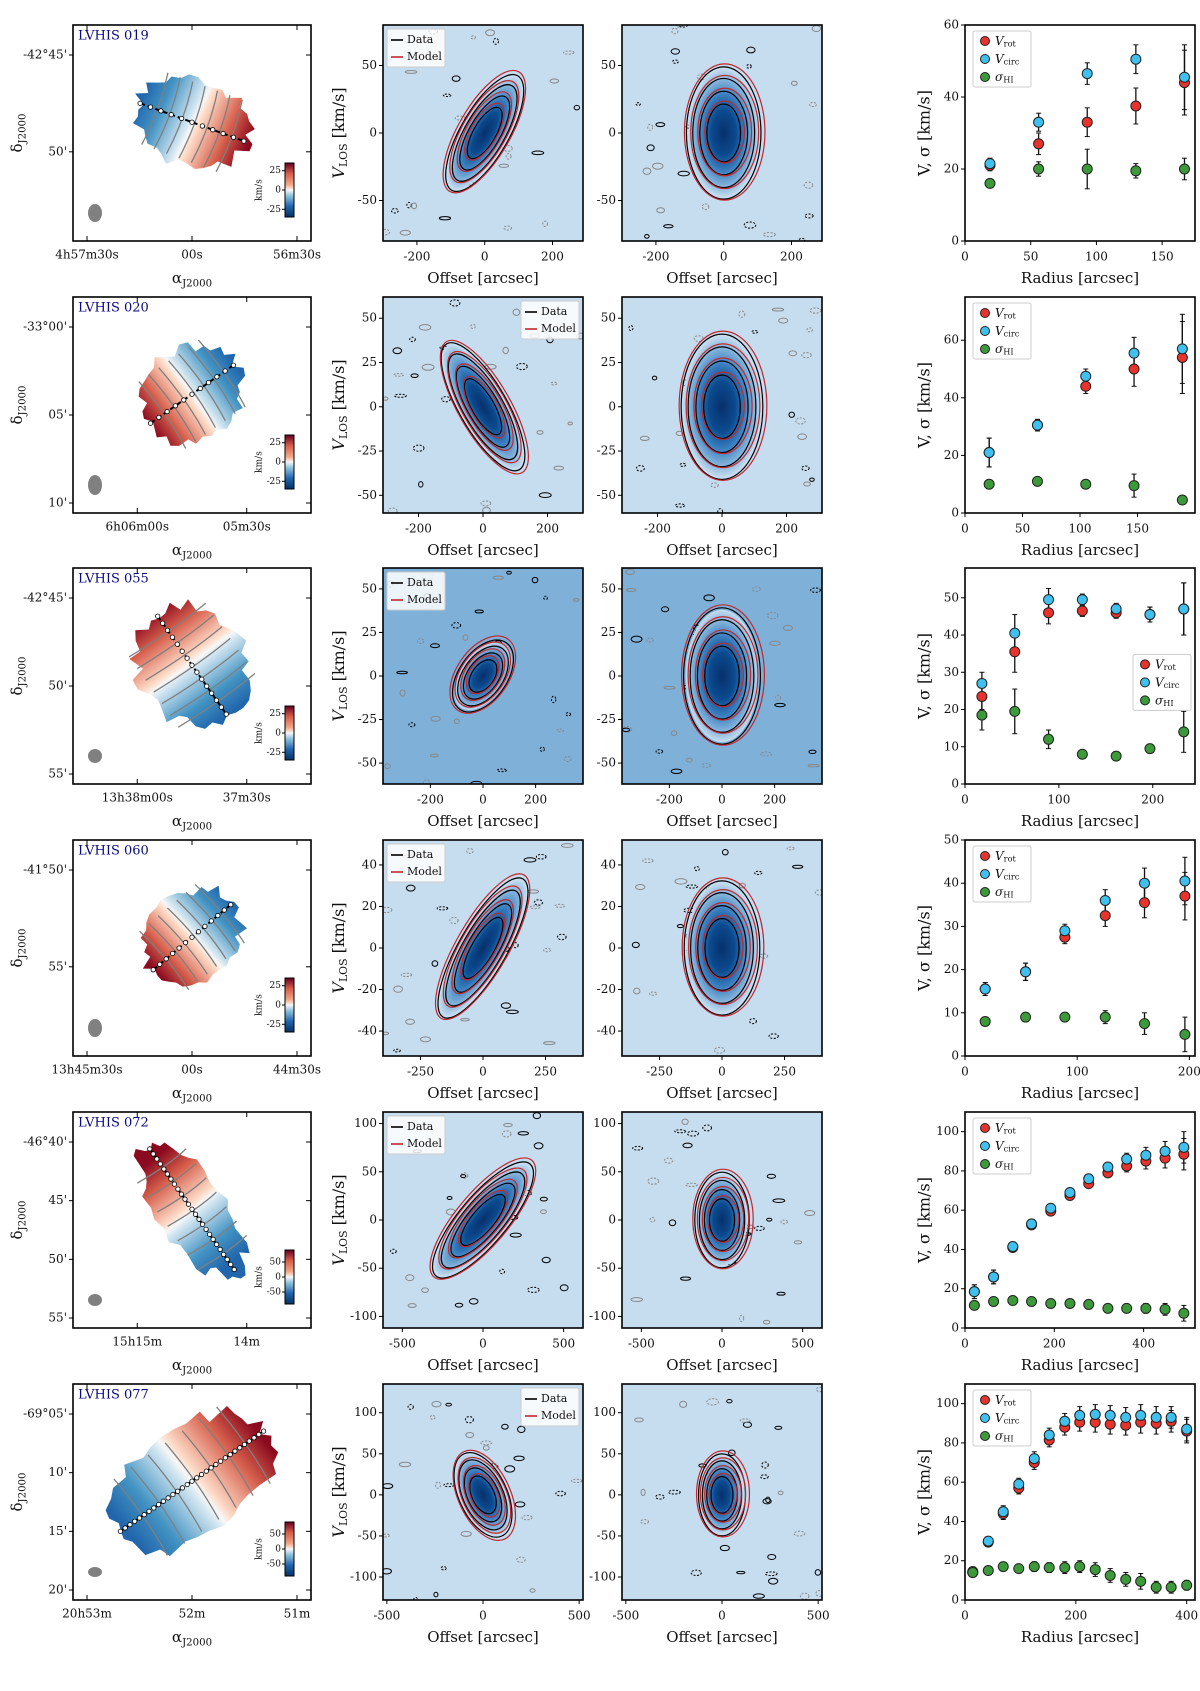  Describe the element at coordinates (192, 1220) in the screenshot. I see `map-frame` at that location.